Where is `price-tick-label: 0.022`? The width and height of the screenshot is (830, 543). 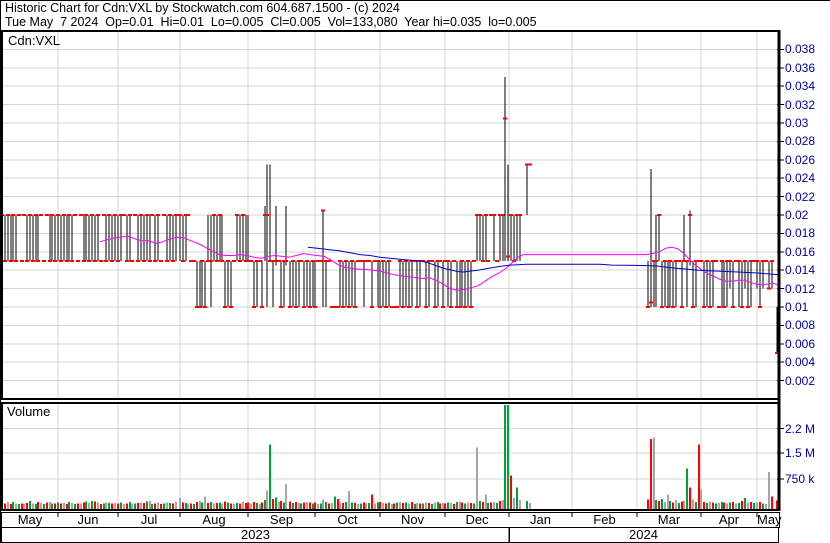 price-tick-label: 0.022 is located at coordinates (800, 197).